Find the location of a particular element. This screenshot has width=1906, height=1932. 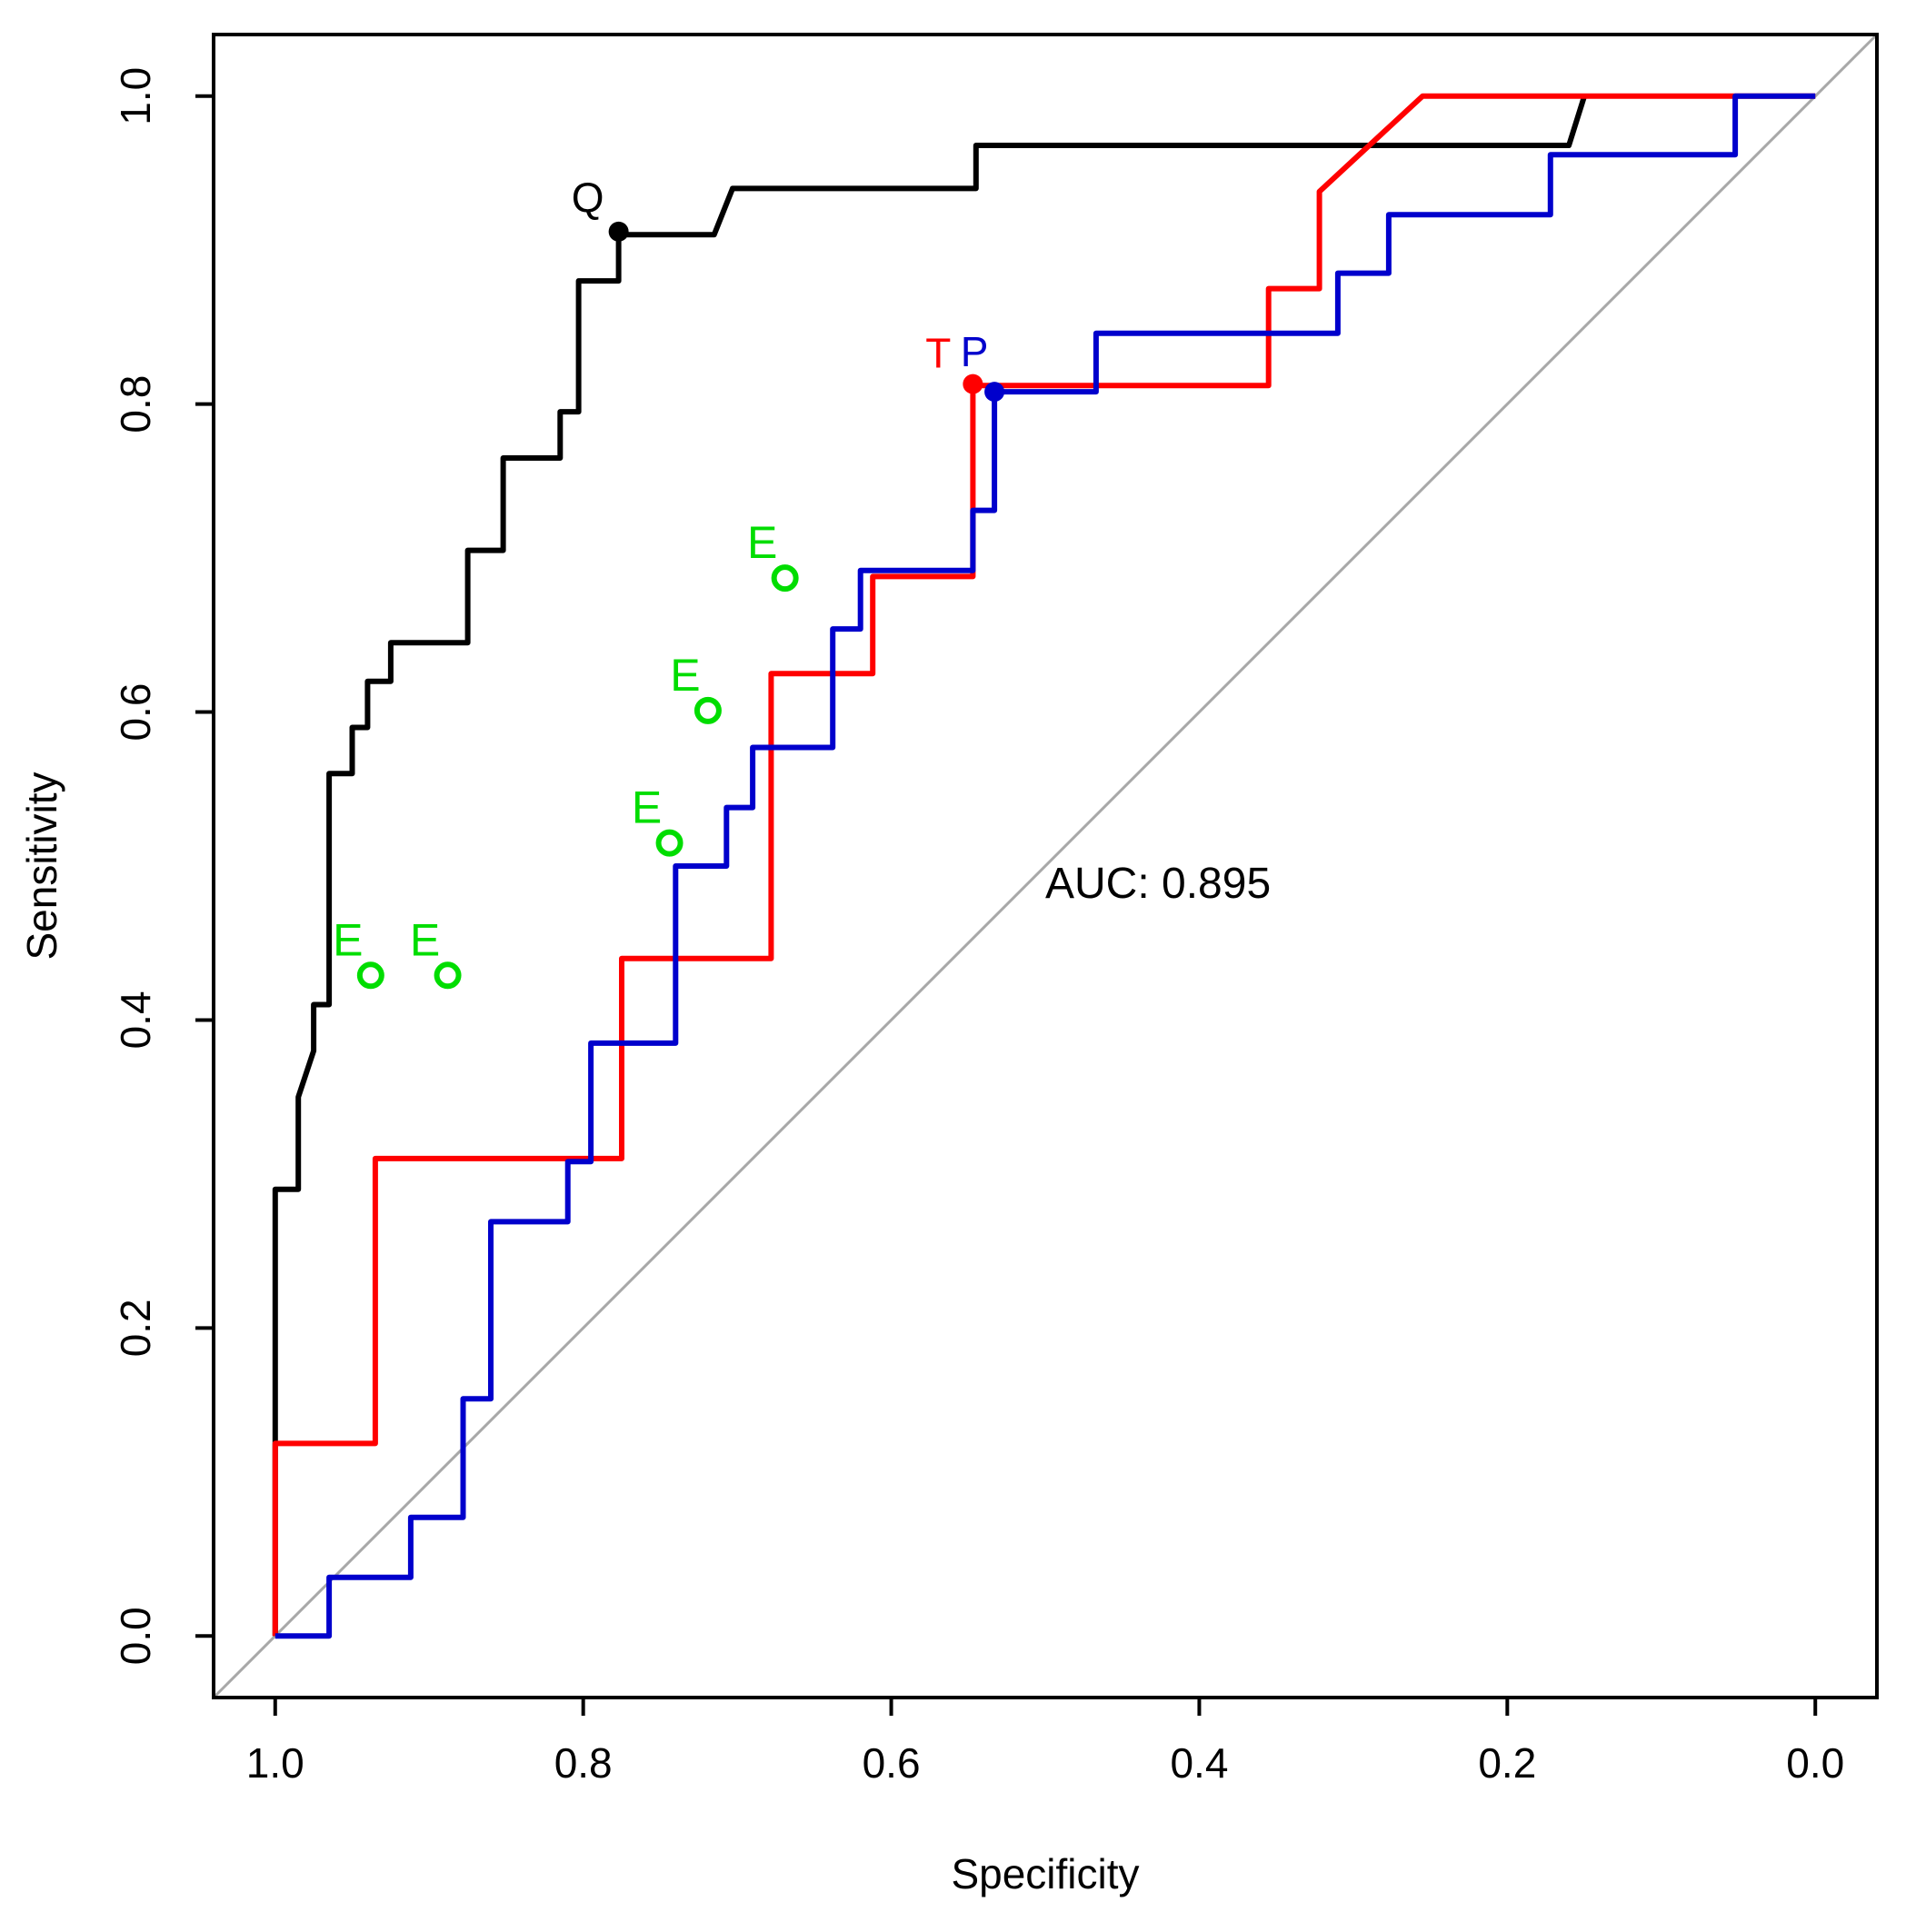

point-label-E-4: E is located at coordinates (425, 939).